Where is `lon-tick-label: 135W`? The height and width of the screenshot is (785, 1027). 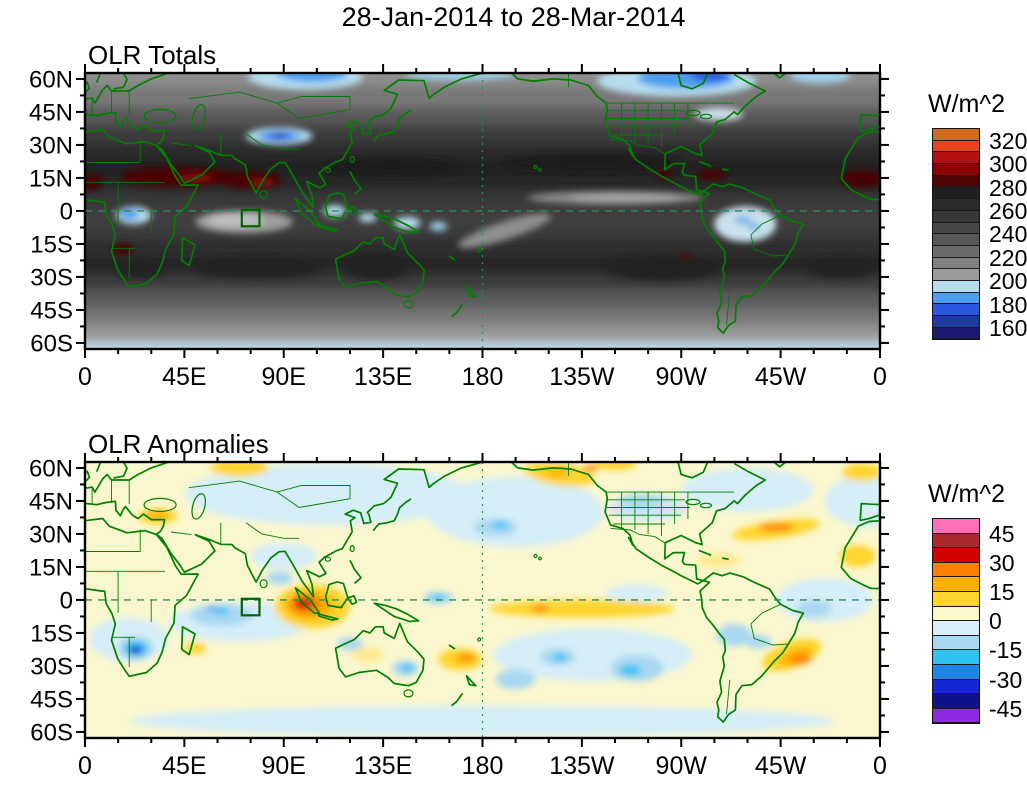 lon-tick-label: 135W is located at coordinates (582, 377).